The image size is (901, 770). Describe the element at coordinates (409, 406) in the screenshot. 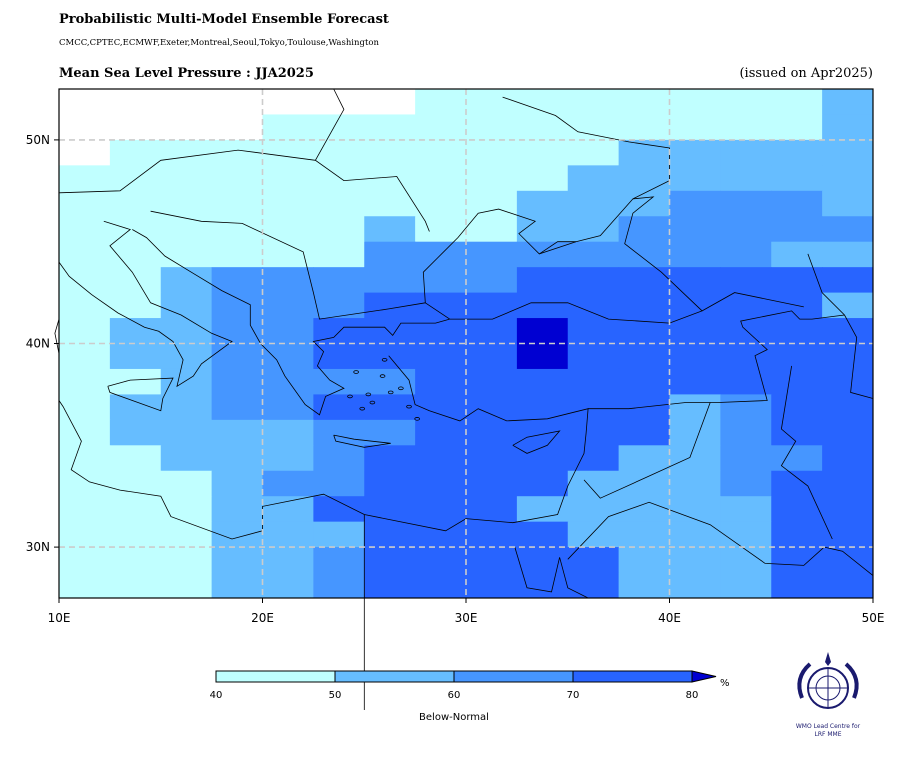

I see `island` at that location.